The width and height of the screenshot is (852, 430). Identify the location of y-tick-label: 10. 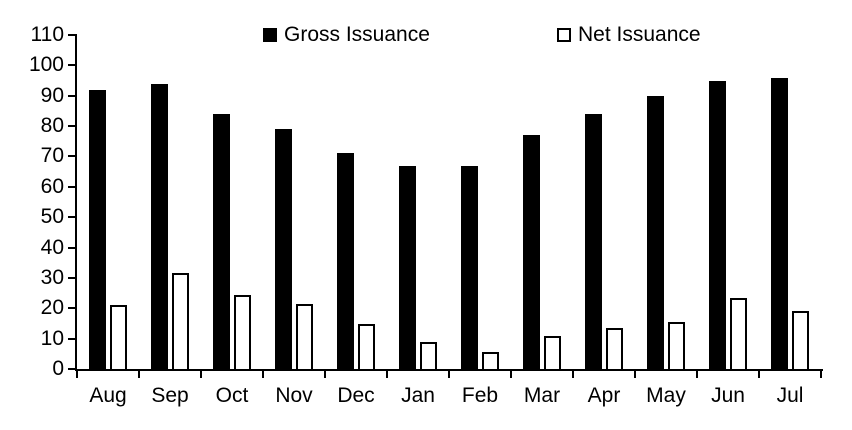
(52, 338).